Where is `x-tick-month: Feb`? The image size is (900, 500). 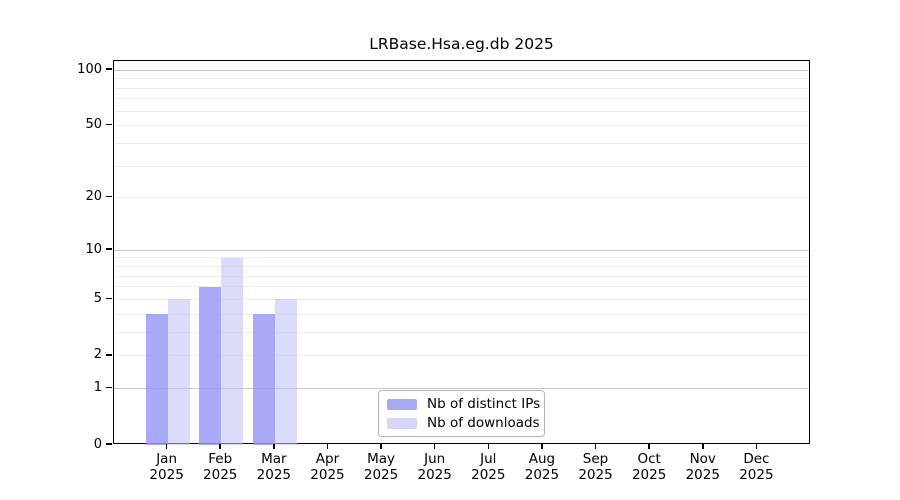 x-tick-month: Feb is located at coordinates (220, 459).